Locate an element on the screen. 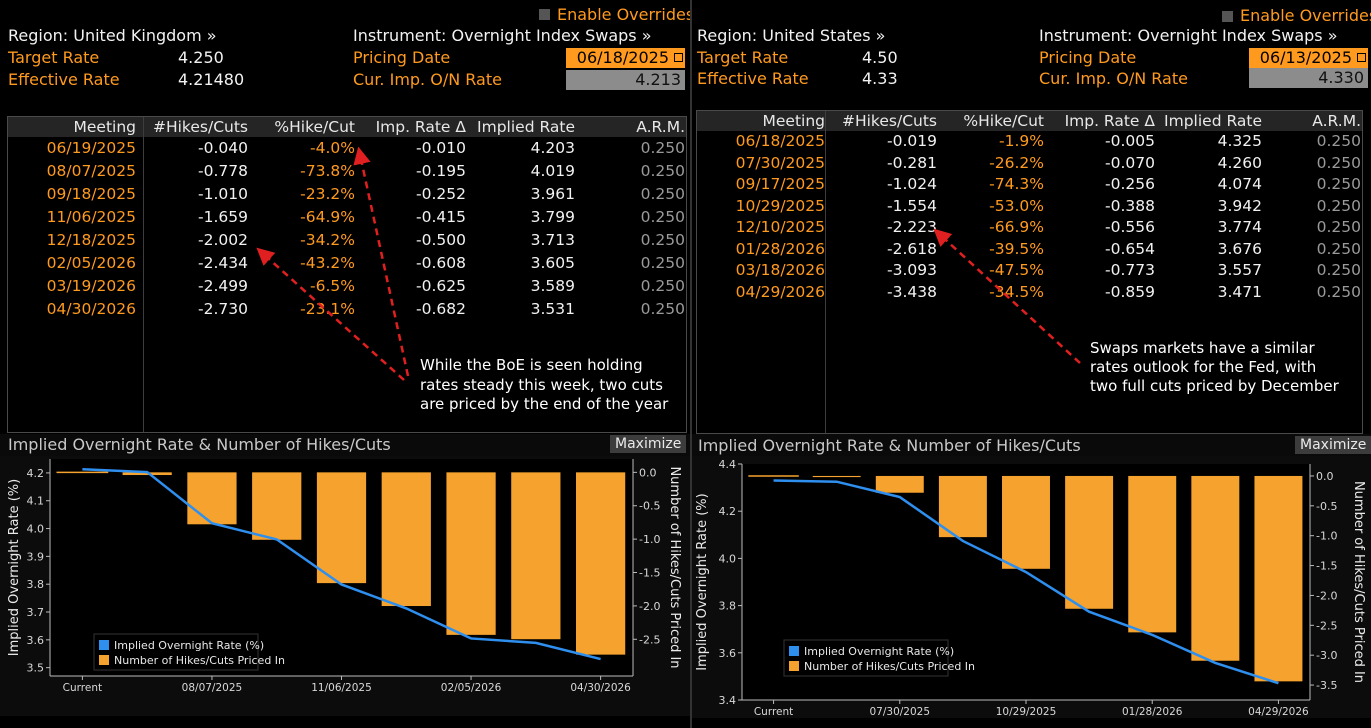 This screenshot has width=1371, height=728. table-cell: 4.074 is located at coordinates (1239, 184).